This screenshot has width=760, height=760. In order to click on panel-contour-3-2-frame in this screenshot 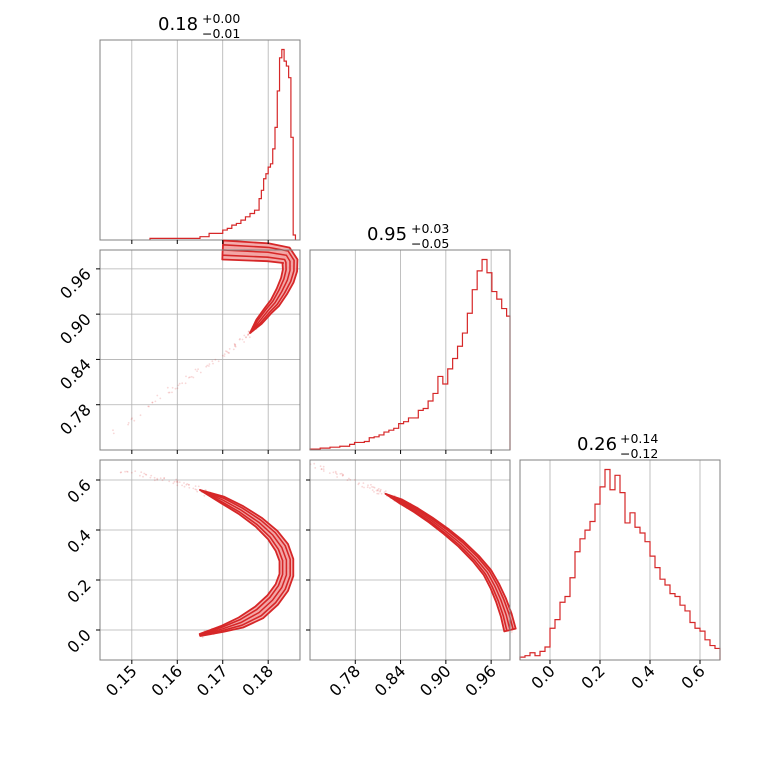, I will do `click(410, 560)`.